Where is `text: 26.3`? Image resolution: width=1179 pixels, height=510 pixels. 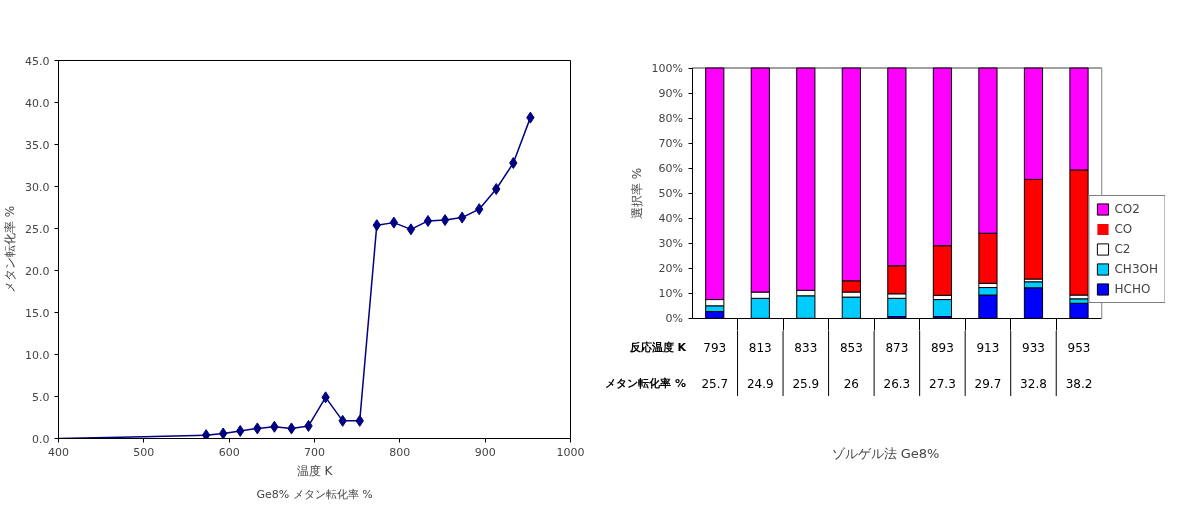
text: 26.3 is located at coordinates (897, 383).